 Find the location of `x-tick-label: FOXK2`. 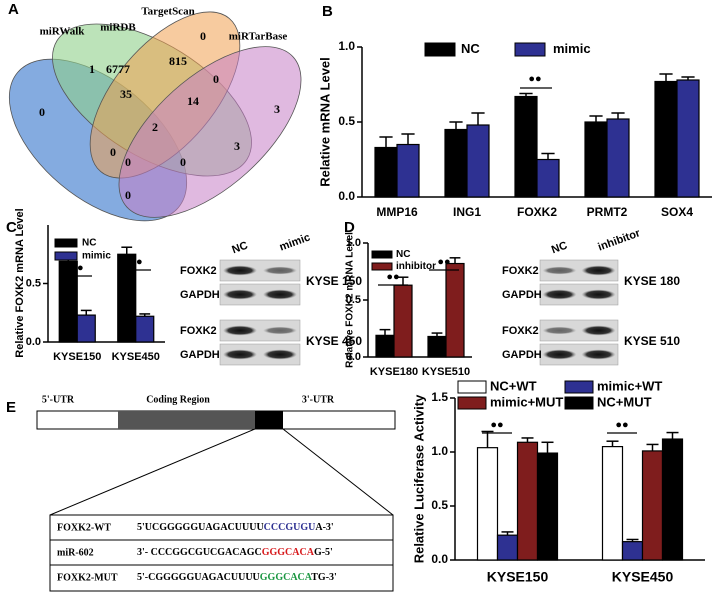

x-tick-label: FOXK2 is located at coordinates (537, 212).